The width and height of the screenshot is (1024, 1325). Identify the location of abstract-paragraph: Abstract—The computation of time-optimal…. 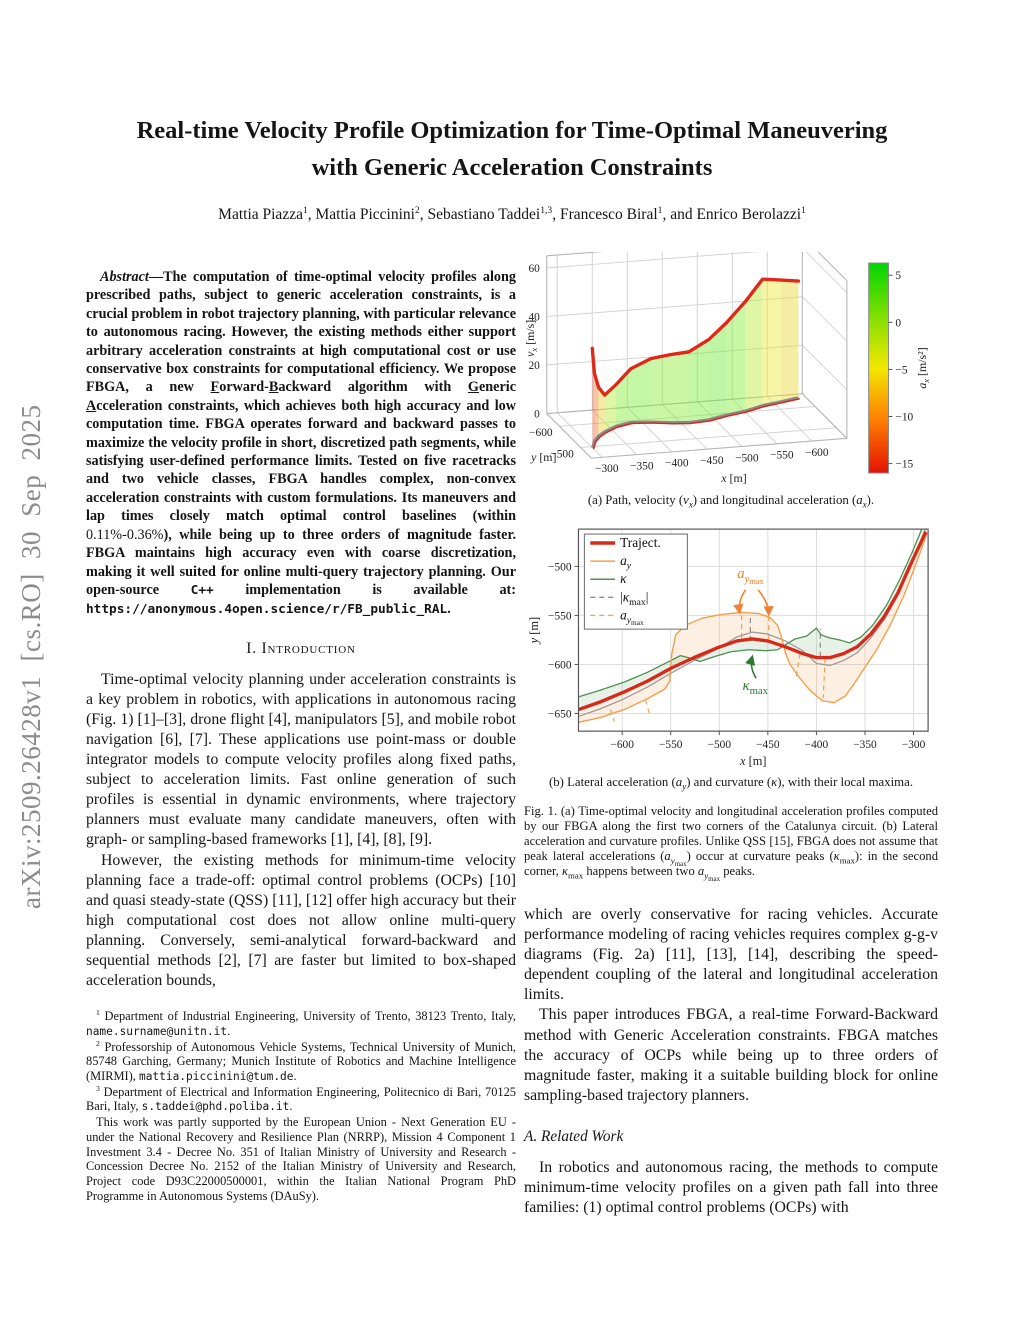
(301, 443).